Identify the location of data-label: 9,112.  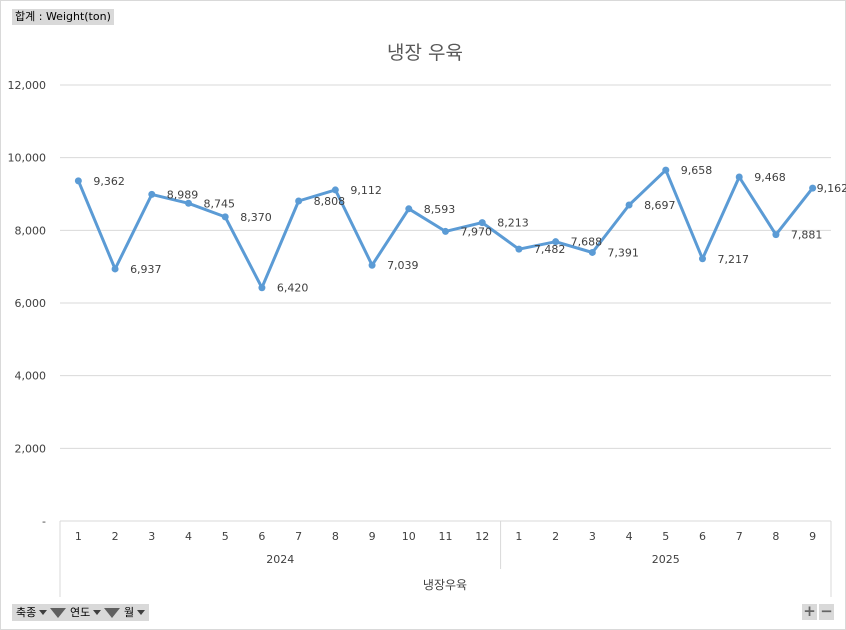
(366, 190).